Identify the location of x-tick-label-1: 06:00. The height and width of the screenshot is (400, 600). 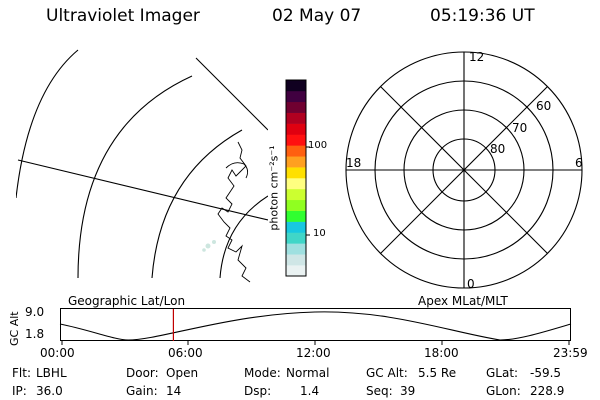
(185, 353).